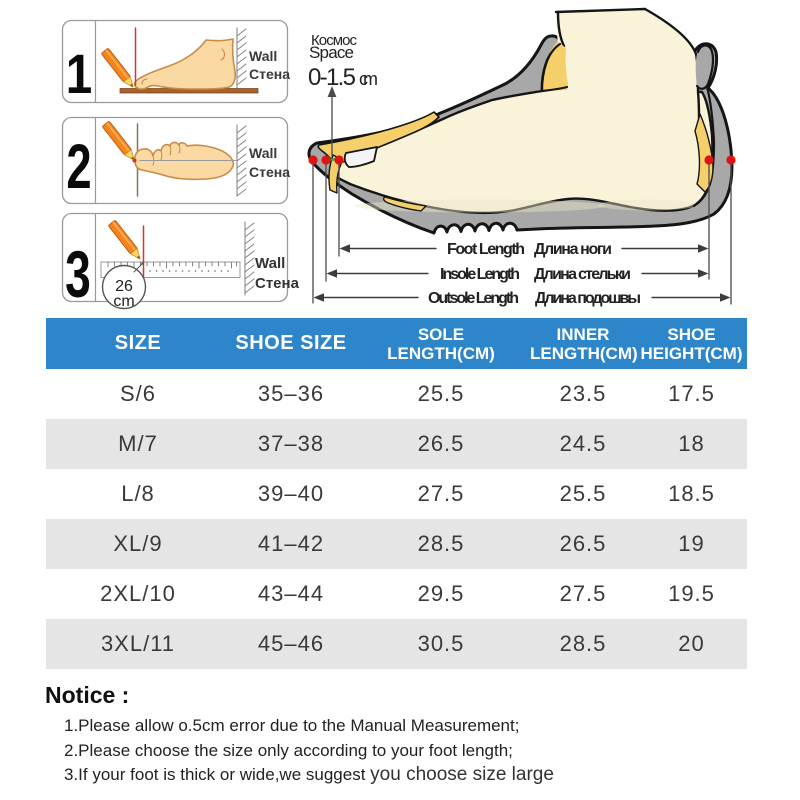  What do you see at coordinates (79, 74) in the screenshot?
I see `svg-text: 1` at bounding box center [79, 74].